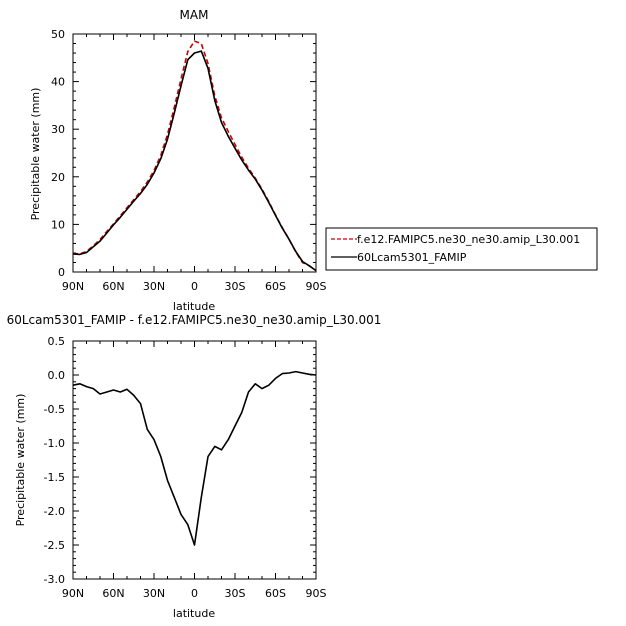 This screenshot has height=626, width=626. I want to click on bottom-y-tick-label: -2.0, so click(54, 511).